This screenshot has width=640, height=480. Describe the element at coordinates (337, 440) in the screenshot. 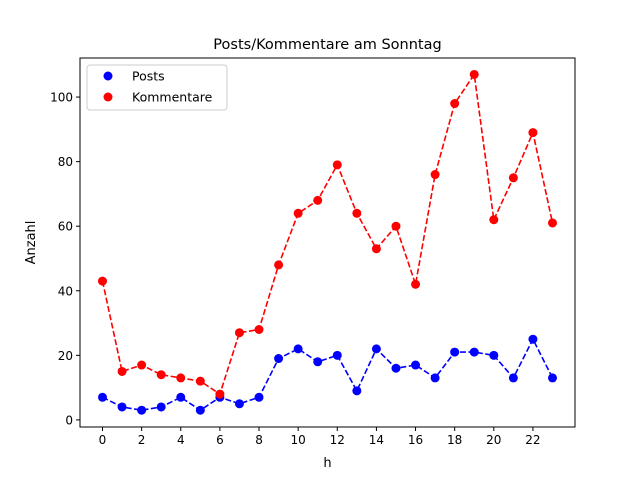

I see `x-tick-label: 12` at that location.